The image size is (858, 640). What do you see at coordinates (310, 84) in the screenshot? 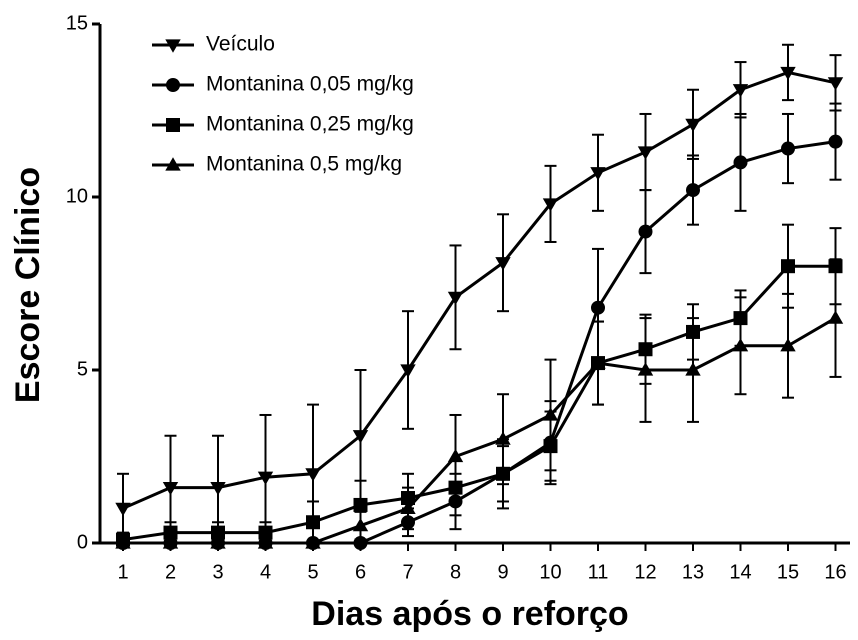
I see `legend-label: Montanina 0,05 mg/kg` at bounding box center [310, 84].